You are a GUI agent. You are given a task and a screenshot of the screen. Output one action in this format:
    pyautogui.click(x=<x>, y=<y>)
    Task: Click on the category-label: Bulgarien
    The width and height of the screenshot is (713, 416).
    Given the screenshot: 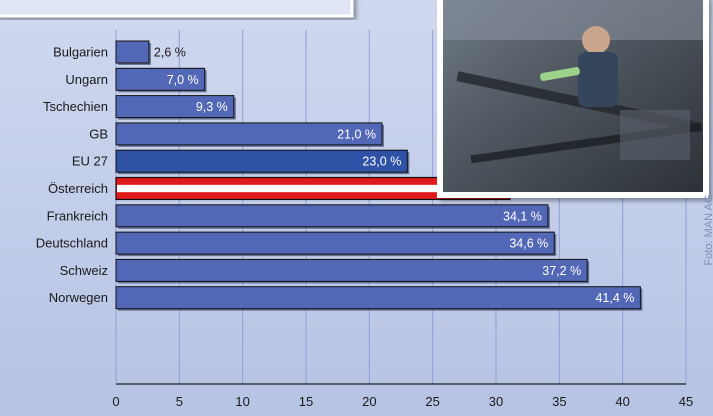 What is the action you would take?
    pyautogui.click(x=80, y=52)
    